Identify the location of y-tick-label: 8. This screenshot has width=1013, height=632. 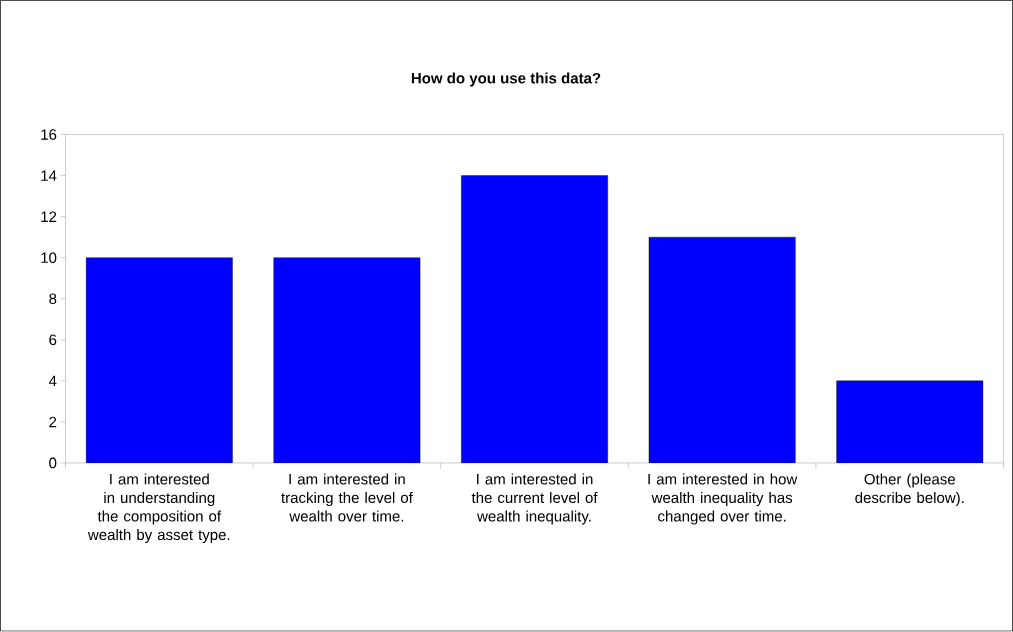
(53, 299).